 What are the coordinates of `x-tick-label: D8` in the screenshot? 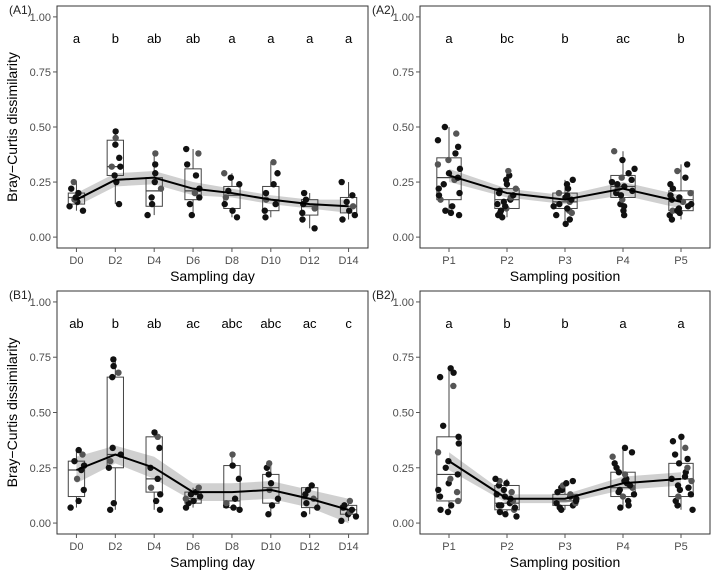 It's located at (232, 261).